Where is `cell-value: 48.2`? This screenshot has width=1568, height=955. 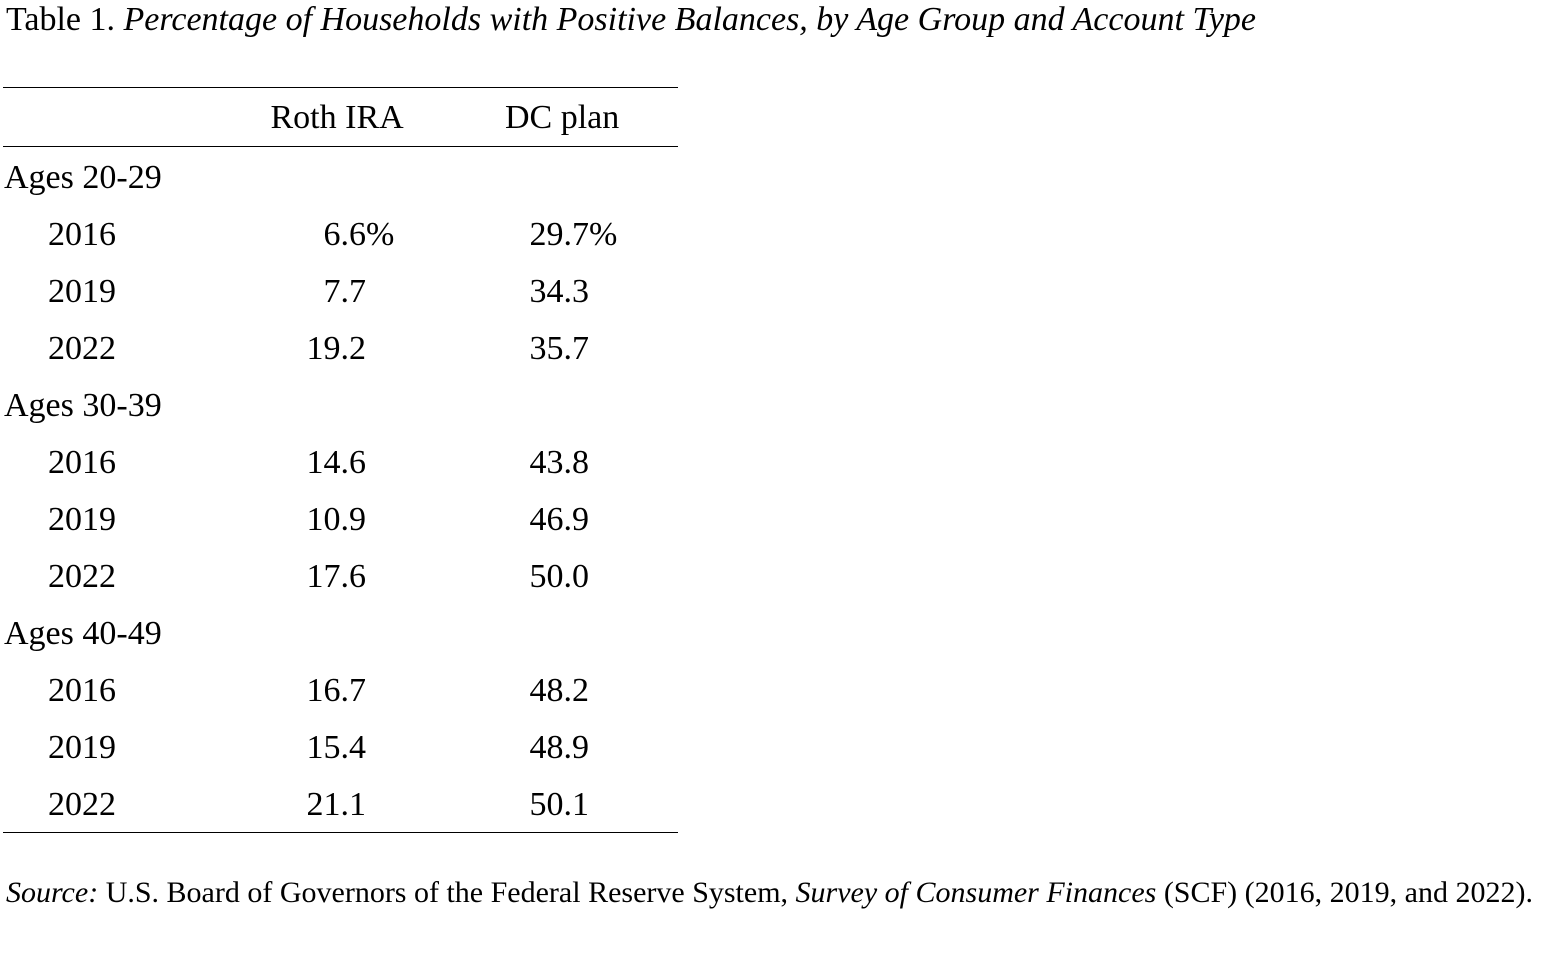 cell-value: 48.2 is located at coordinates (559, 690).